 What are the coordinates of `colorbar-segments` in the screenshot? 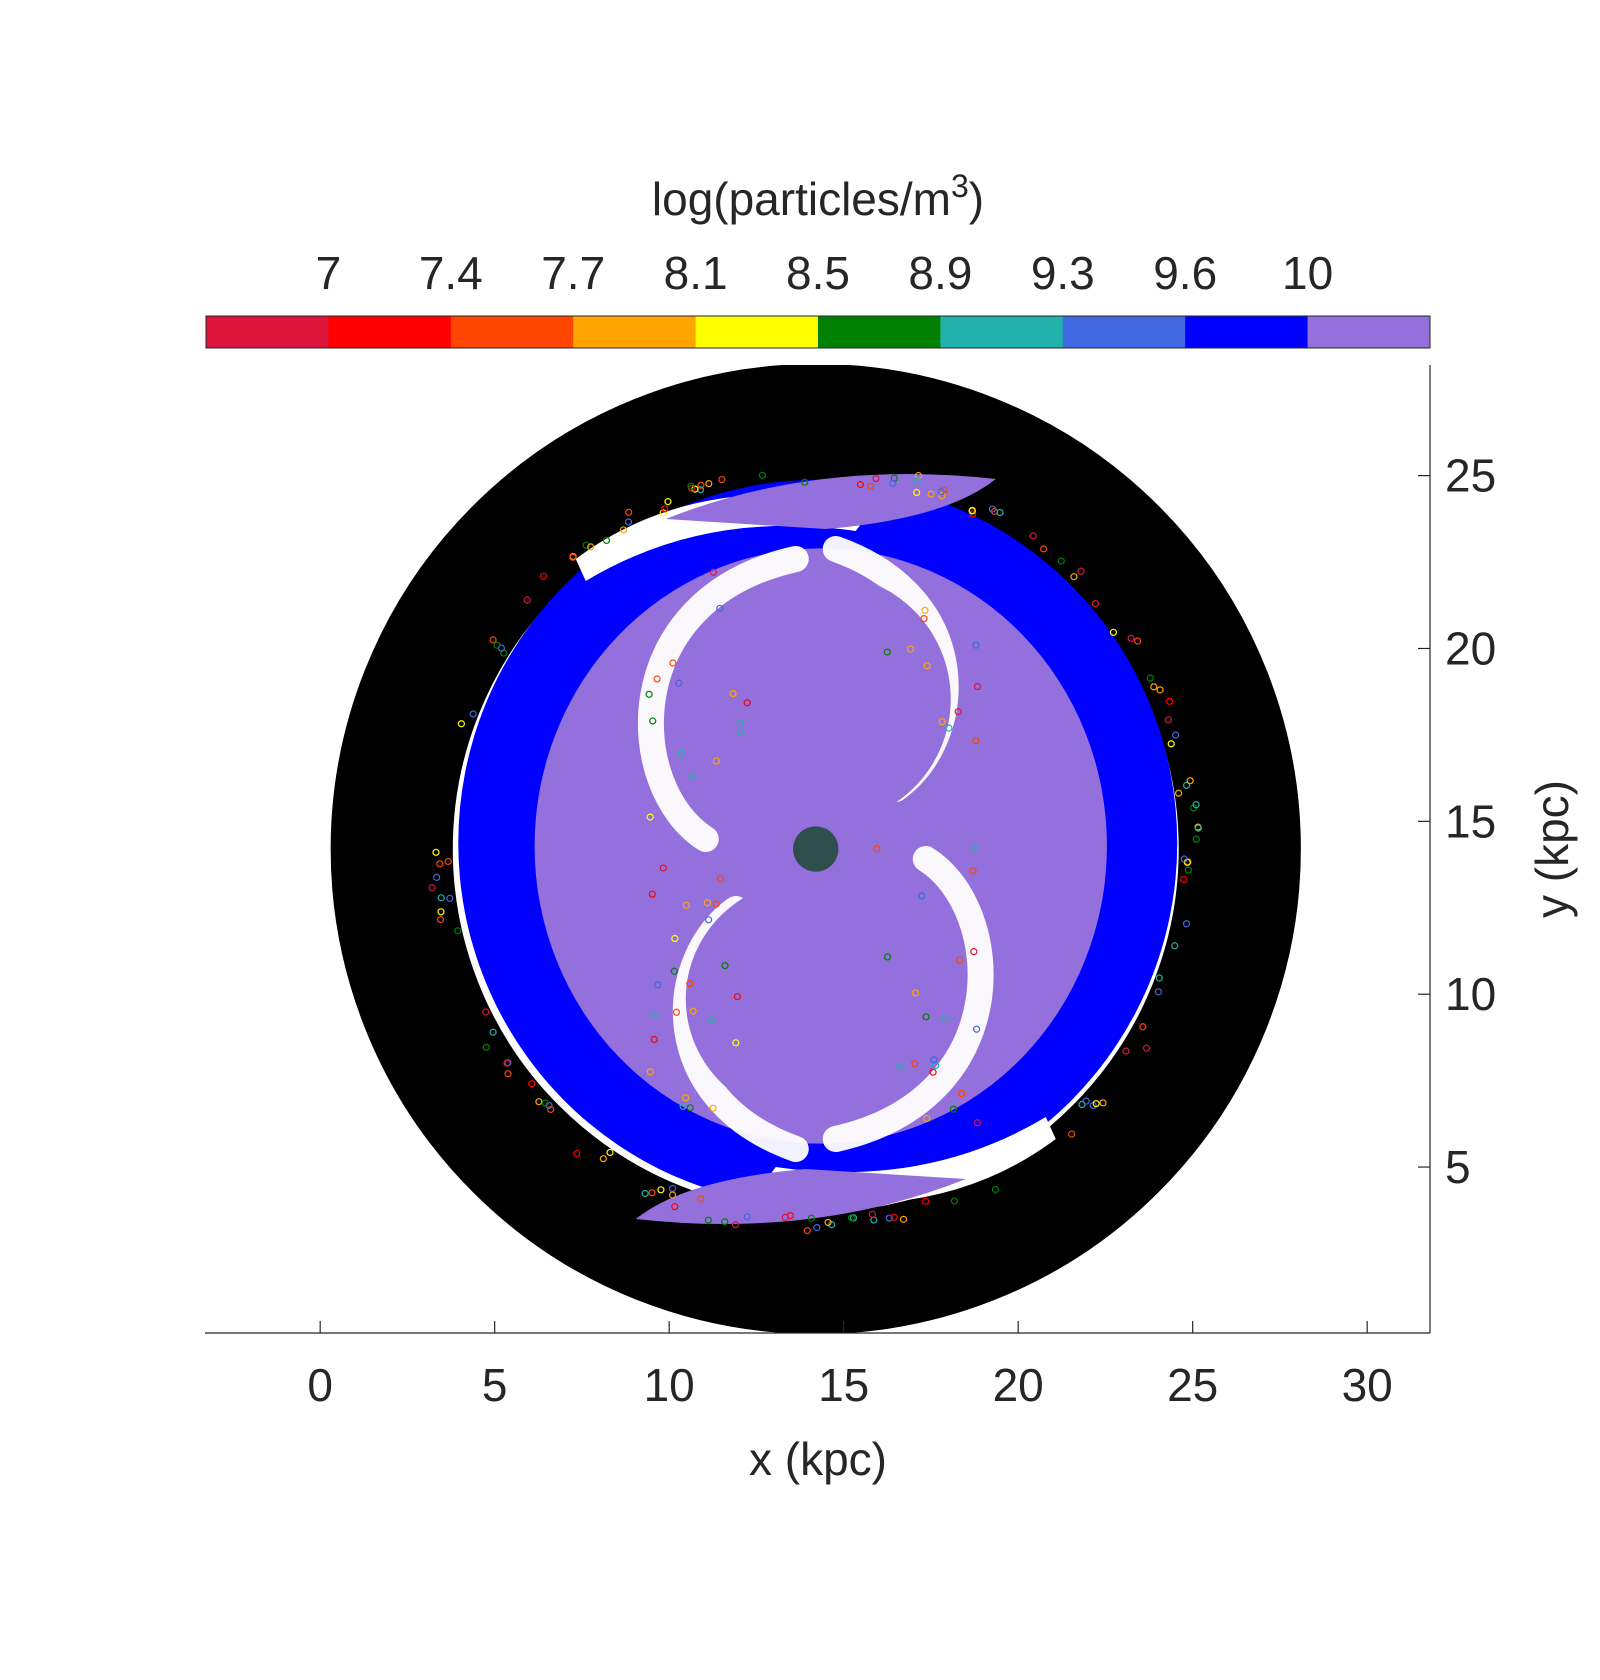 It's located at (818, 332).